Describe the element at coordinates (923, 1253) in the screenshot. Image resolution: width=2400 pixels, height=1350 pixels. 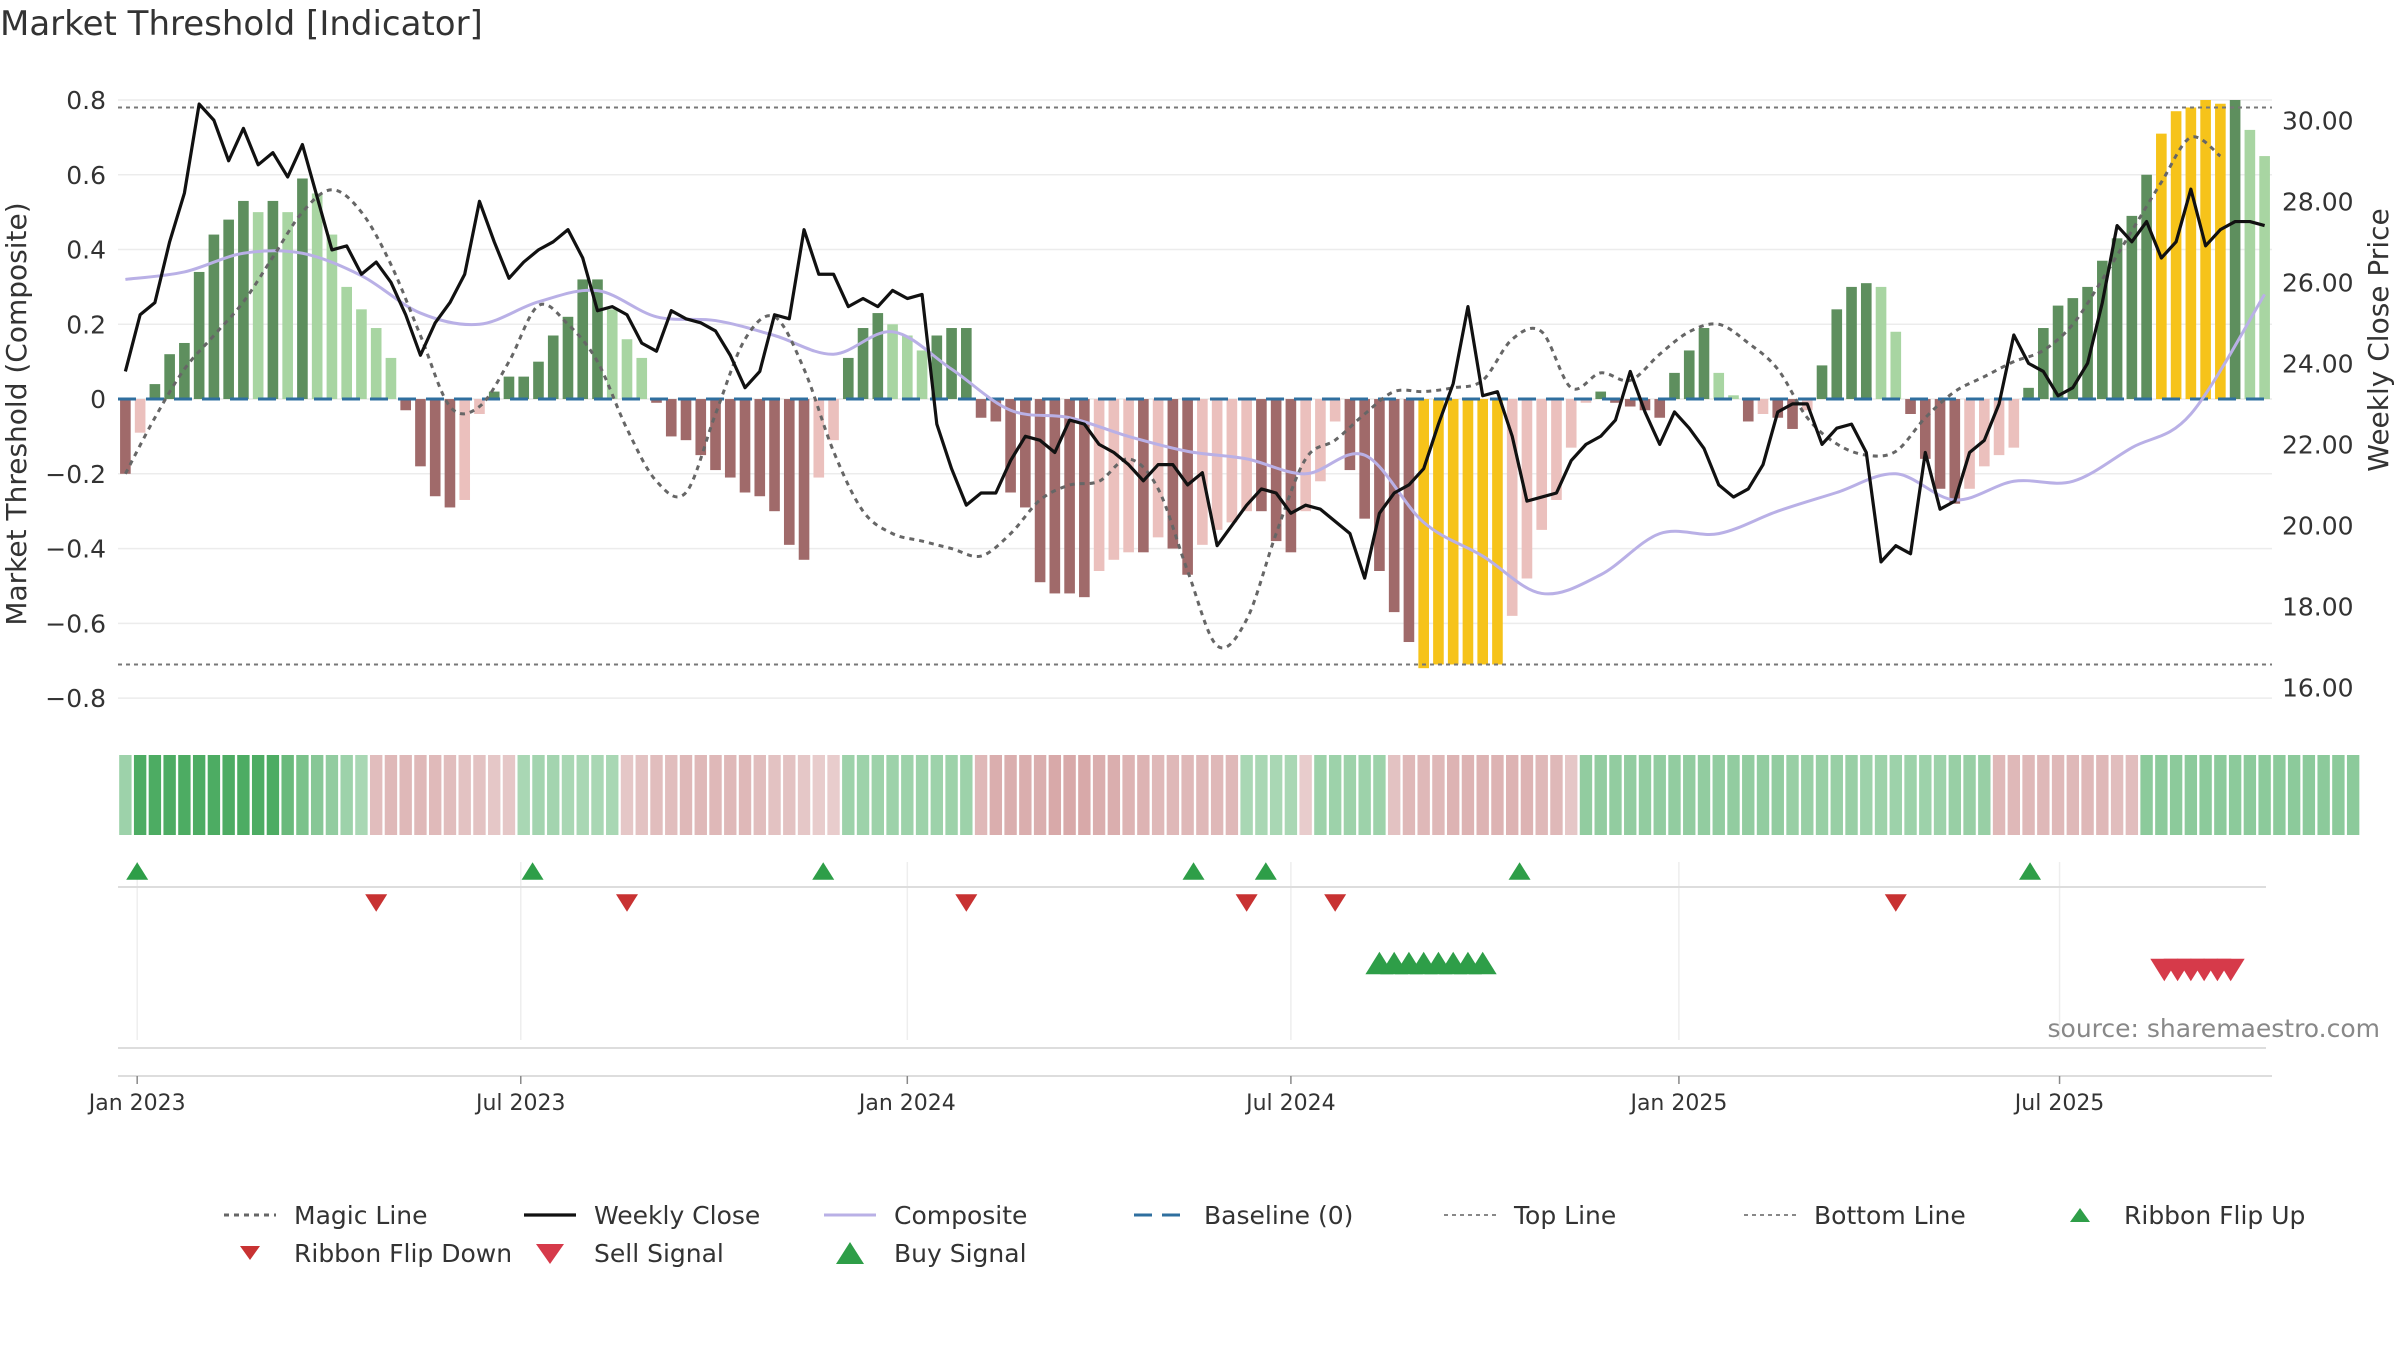
I see `legend-item-buy-signal: Buy Signal` at that location.